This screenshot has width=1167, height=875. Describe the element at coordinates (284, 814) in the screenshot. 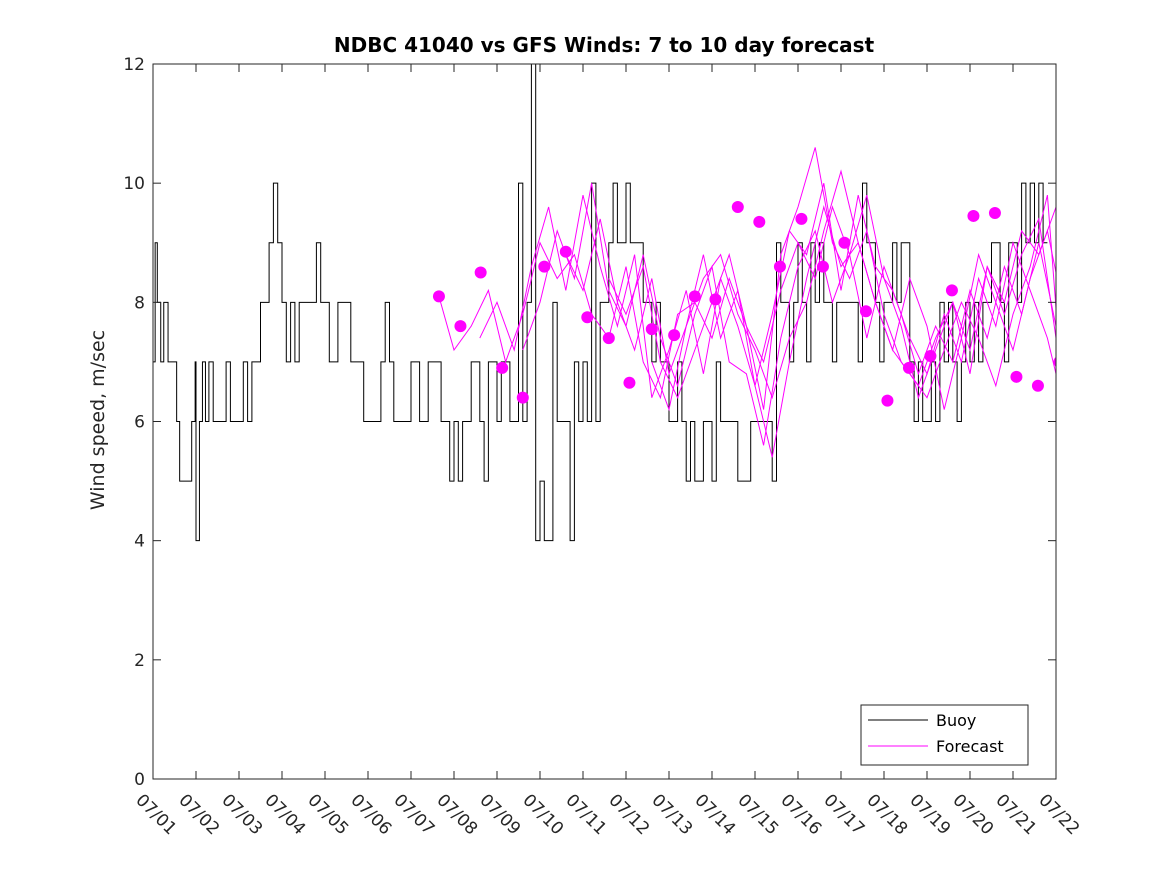

I see `x-tick-label: 07/04` at that location.